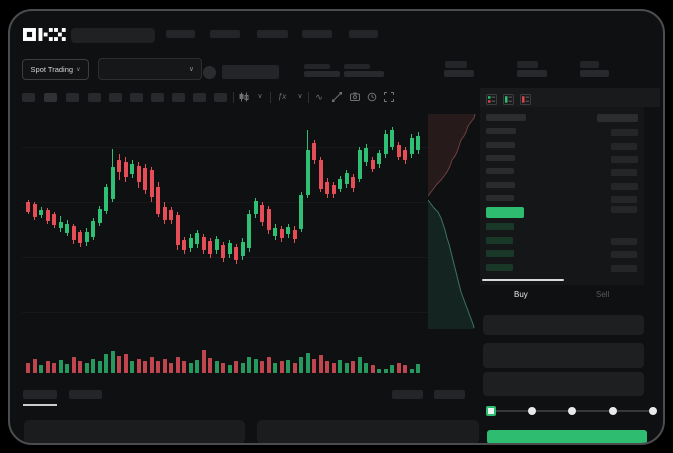 Image resolution: width=673 pixels, height=453 pixels. Describe the element at coordinates (505, 212) in the screenshot. I see `last-price-highlight` at that location.